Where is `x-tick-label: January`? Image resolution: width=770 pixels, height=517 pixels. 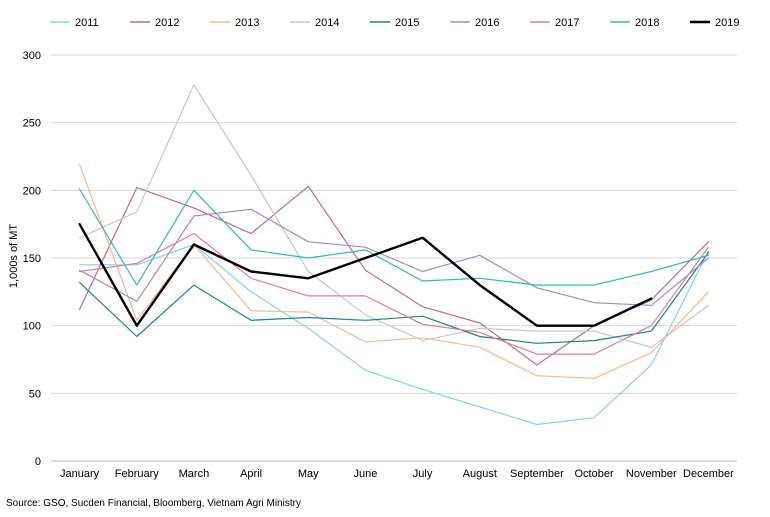 x-tick-label: January is located at coordinates (80, 474).